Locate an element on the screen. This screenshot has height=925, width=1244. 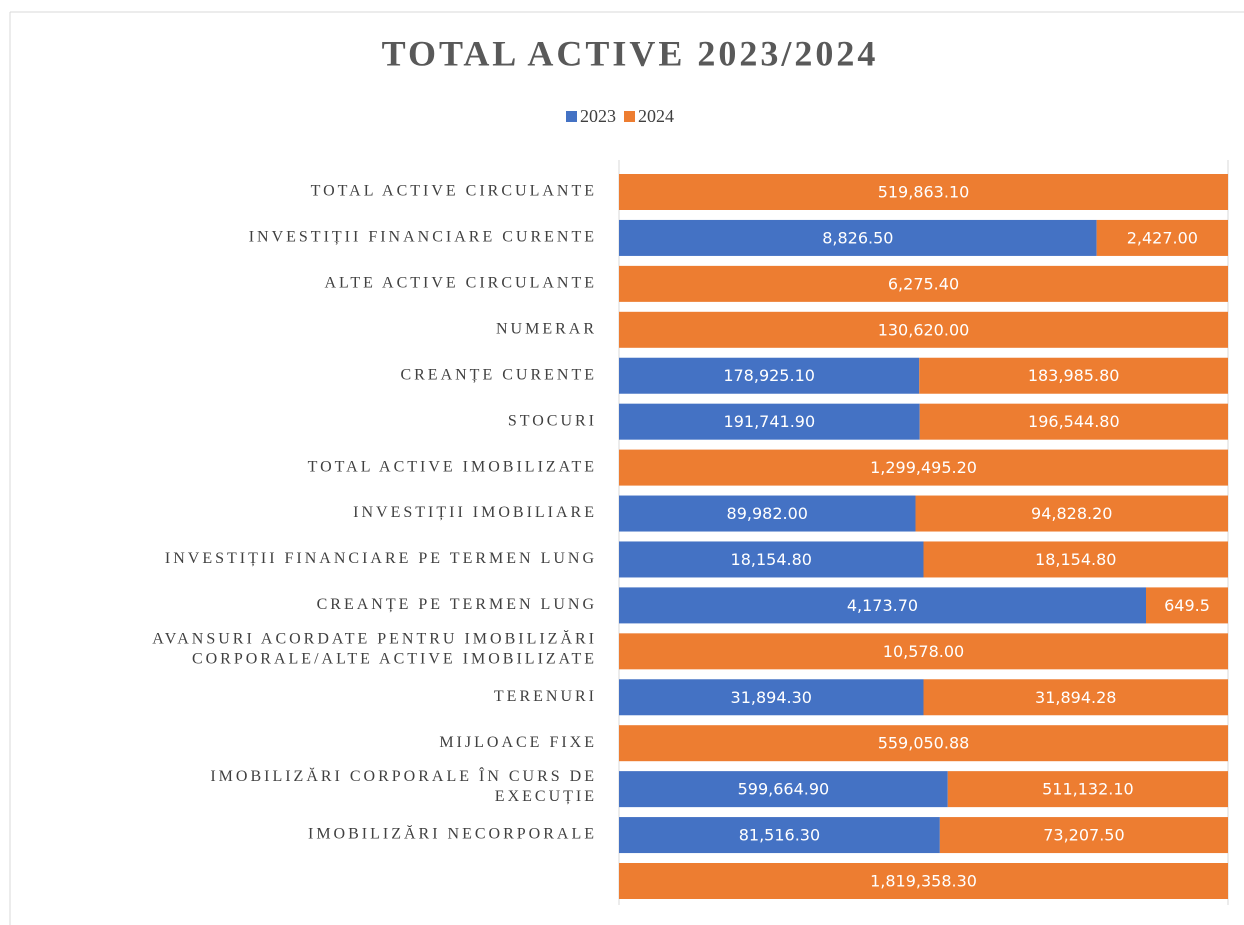
legend-label: 2024 is located at coordinates (656, 116).